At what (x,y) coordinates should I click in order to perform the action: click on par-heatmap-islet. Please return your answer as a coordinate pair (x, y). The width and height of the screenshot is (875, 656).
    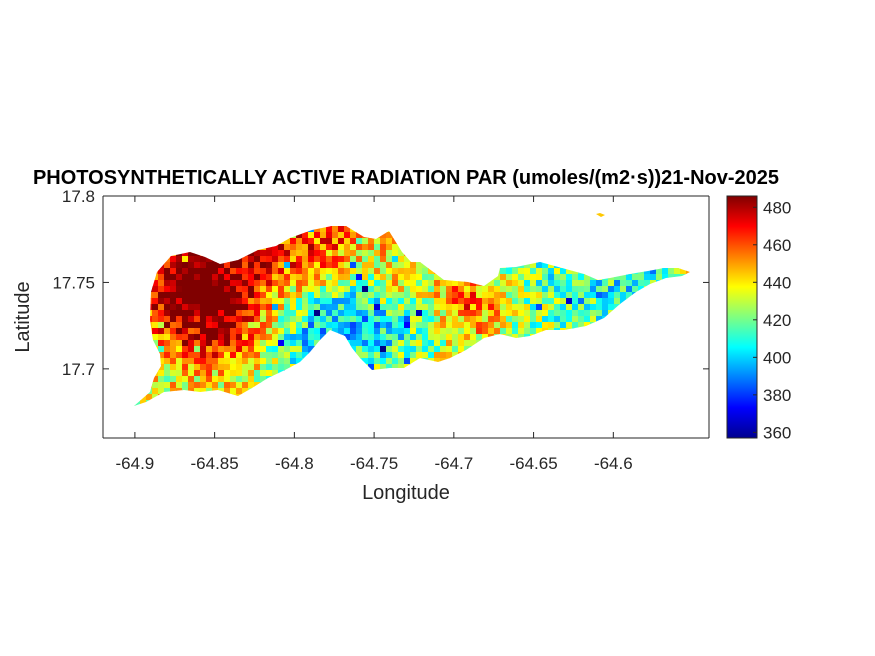
    Looking at the image, I should click on (600, 215).